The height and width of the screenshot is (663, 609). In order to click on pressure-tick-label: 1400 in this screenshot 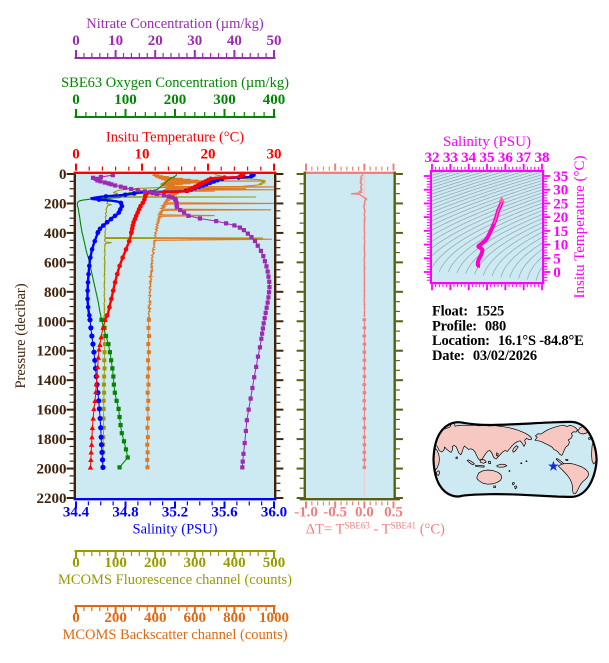, I will do `click(52, 381)`.